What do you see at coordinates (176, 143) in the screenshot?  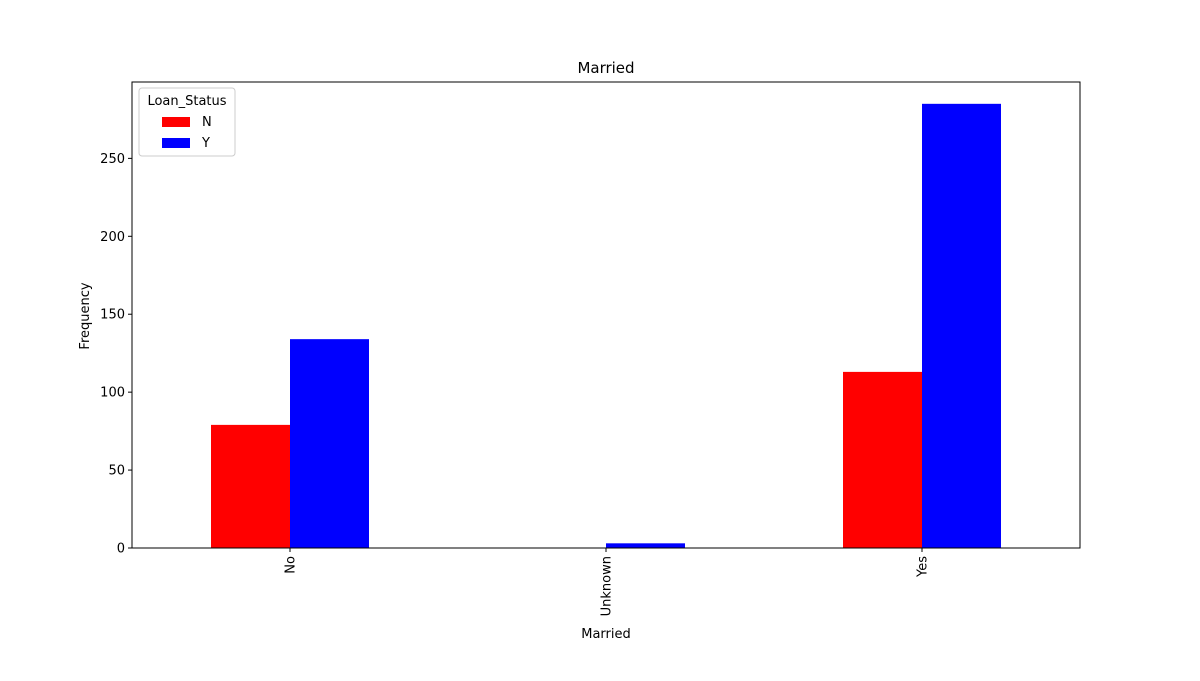 I see `legend-swatch-y` at bounding box center [176, 143].